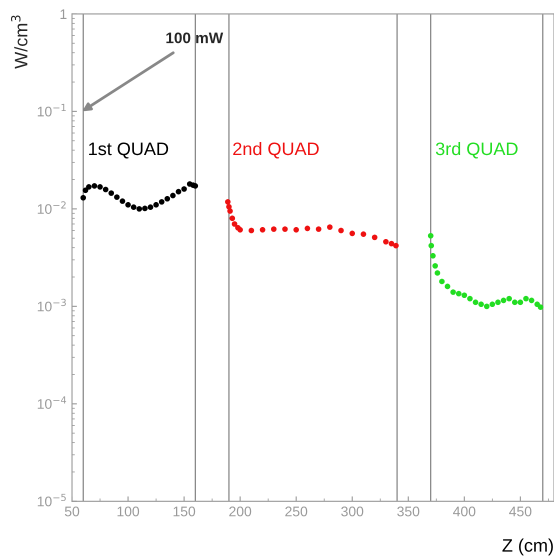 Image resolution: width=554 pixels, height=557 pixels. Describe the element at coordinates (52, 110) in the screenshot. I see `y-tick-label: 10$^{−1}$` at that location.